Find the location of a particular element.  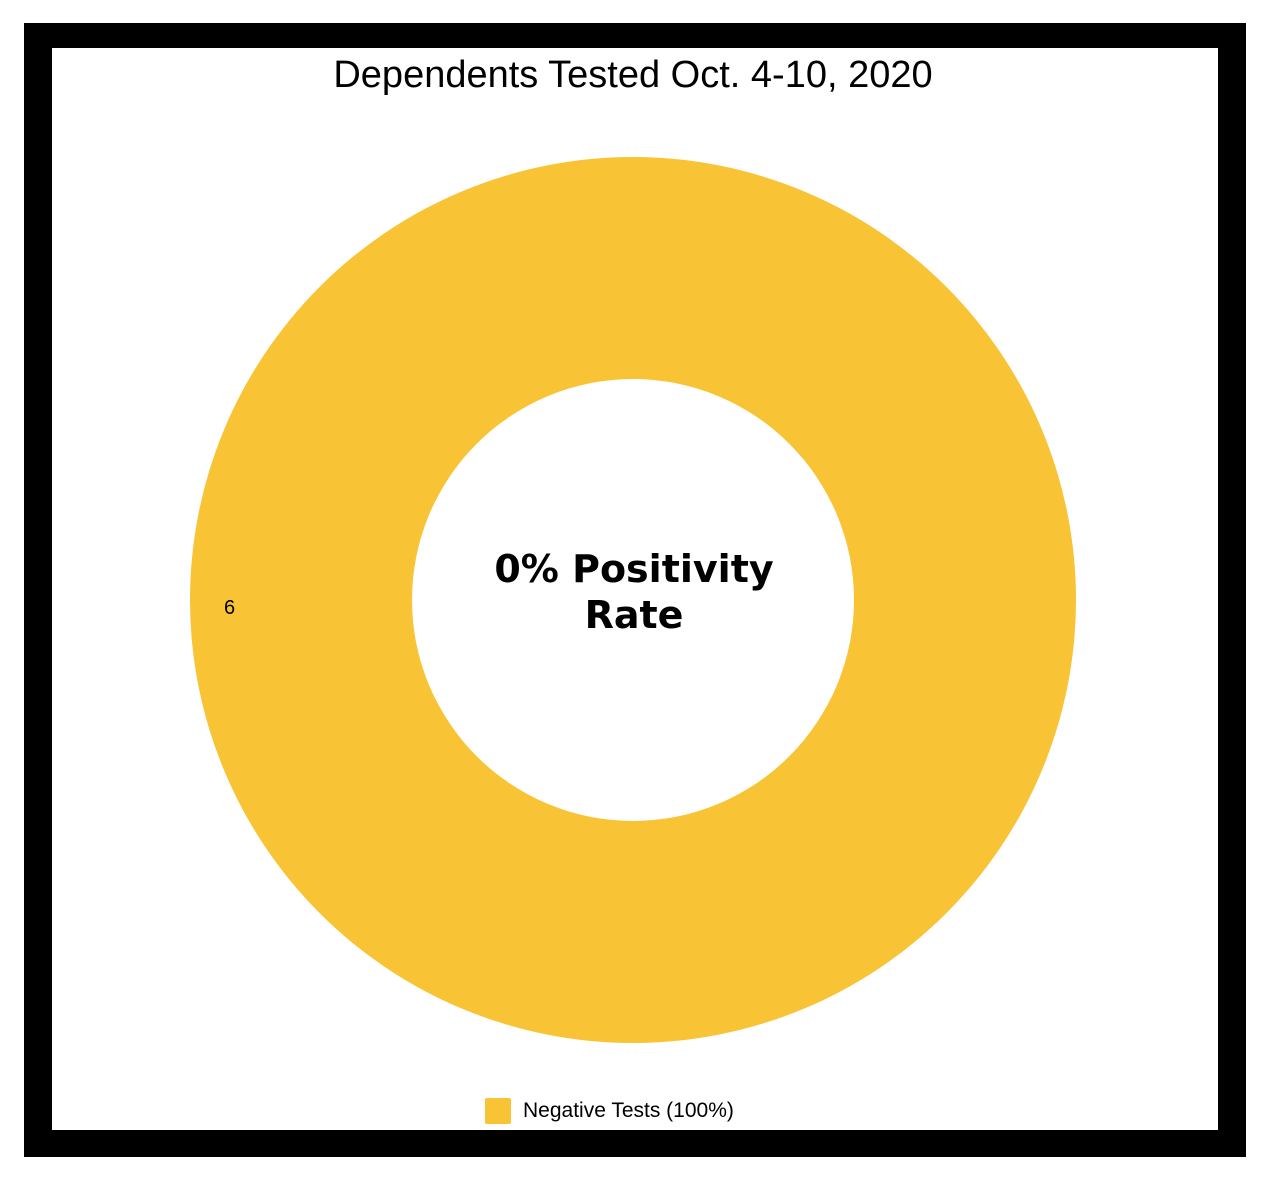

legend-label: Negative Tests (100%) is located at coordinates (628, 1110).